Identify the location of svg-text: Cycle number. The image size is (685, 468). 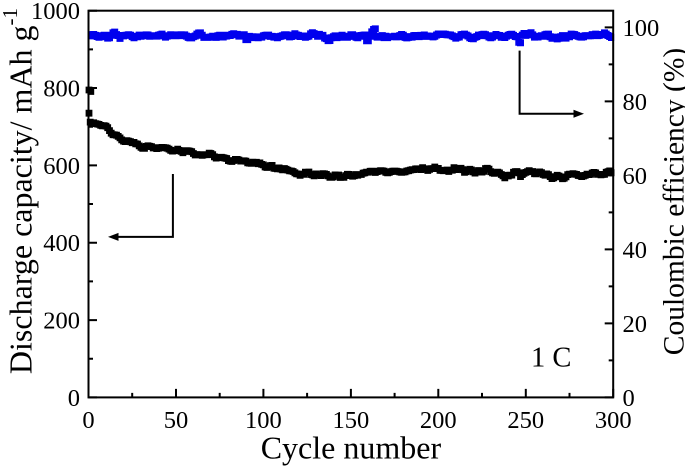
(351, 448).